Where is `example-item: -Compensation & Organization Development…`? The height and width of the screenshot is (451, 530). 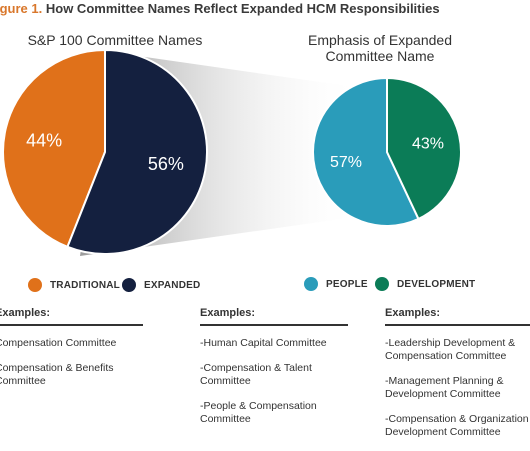
example-item: -Compensation & Organization Development… is located at coordinates (457, 425).